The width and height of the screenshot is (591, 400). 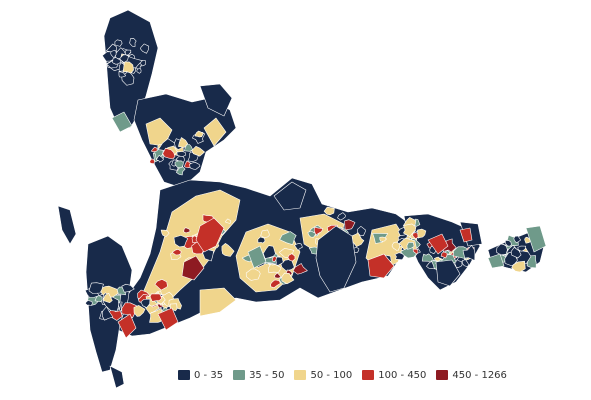 What do you see at coordinates (127, 326) in the screenshot?
I see `region-red-southwest` at bounding box center [127, 326].